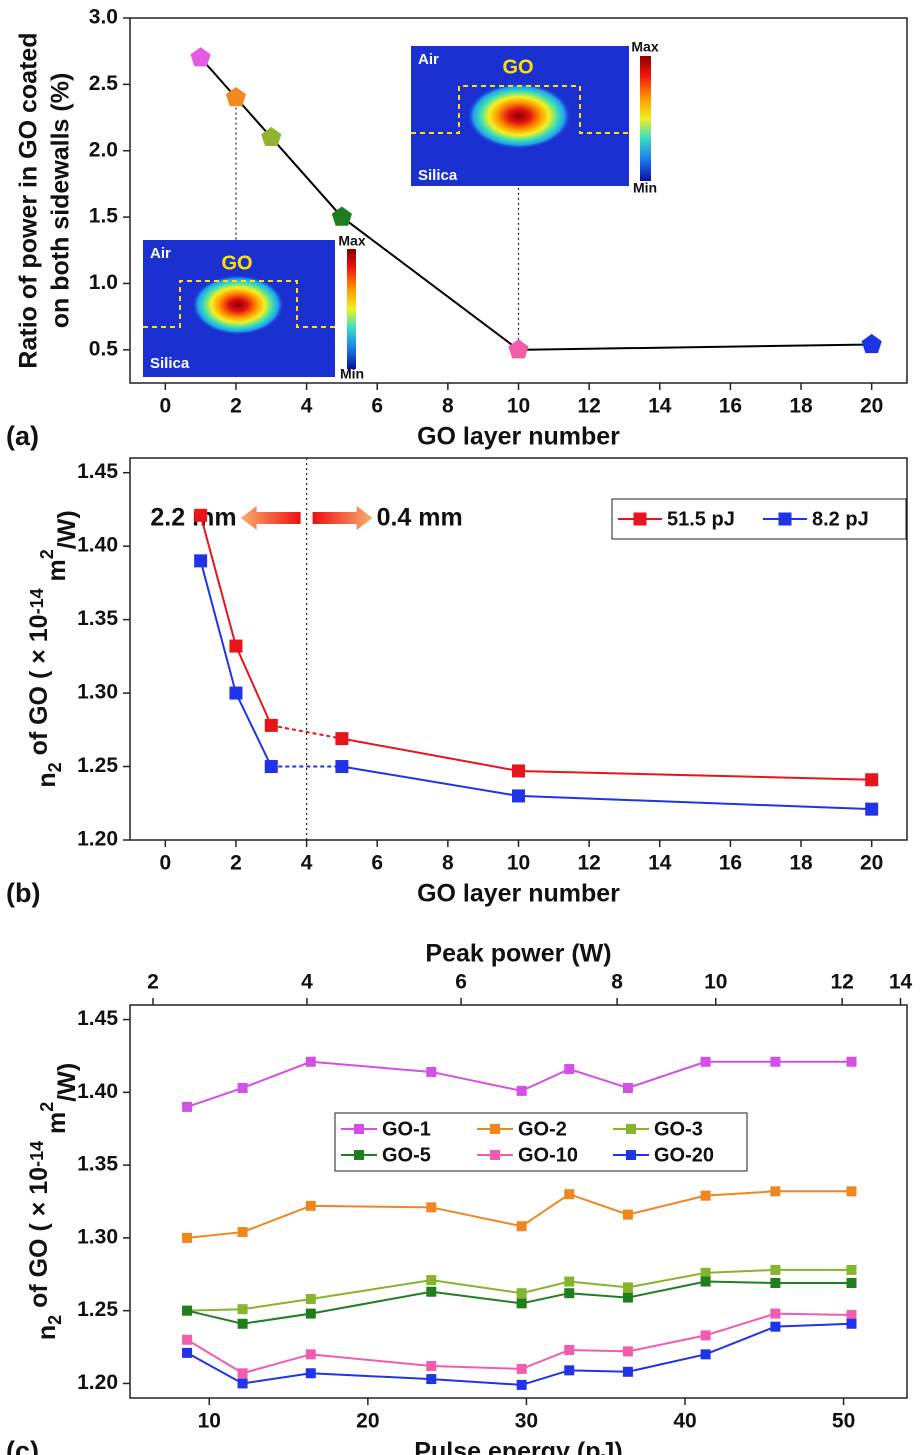 The height and width of the screenshot is (1455, 922). Describe the element at coordinates (660, 863) in the screenshot. I see `x-tick-label: 14` at that location.